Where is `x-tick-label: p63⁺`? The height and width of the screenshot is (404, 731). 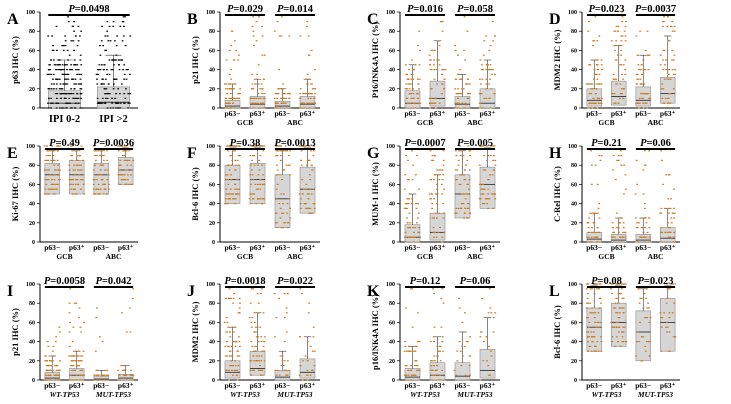 x-tick-label: p63⁺ is located at coordinates (308, 113).